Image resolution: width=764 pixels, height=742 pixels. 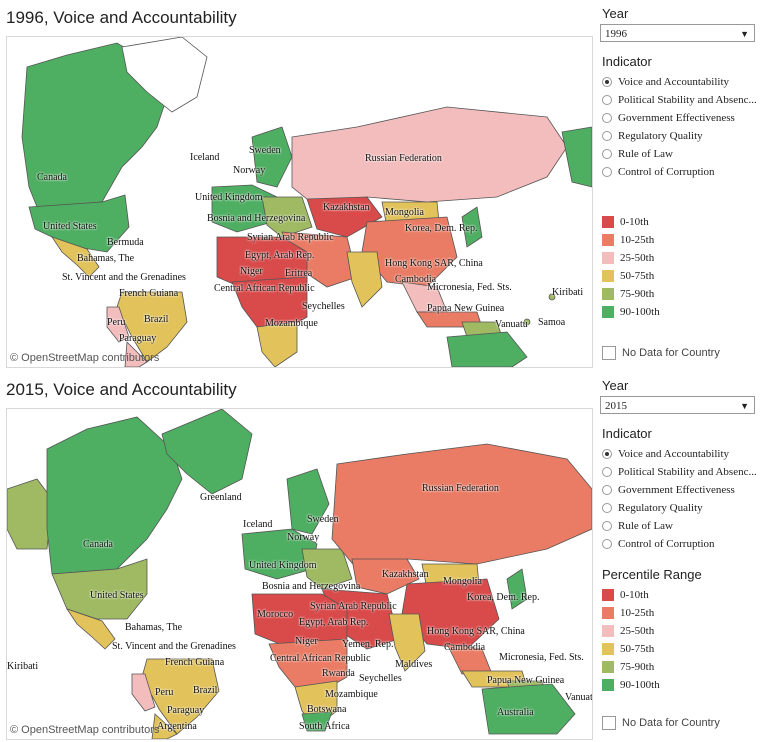 I want to click on map-label: Niger, so click(x=306, y=641).